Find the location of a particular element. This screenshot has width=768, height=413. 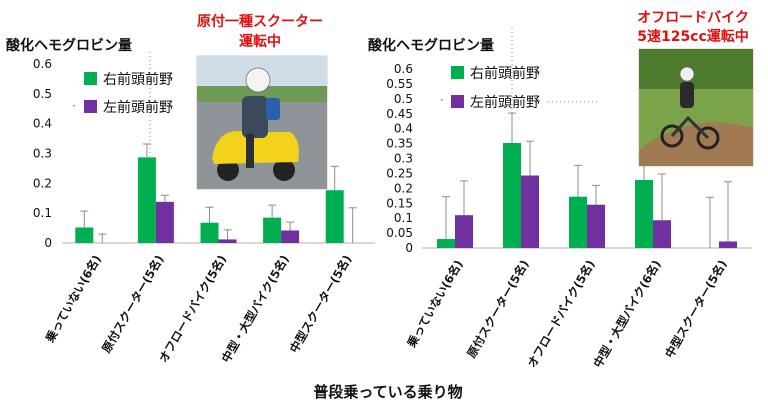

legend-label-right-left: 右前頭前野 is located at coordinates (138, 79).